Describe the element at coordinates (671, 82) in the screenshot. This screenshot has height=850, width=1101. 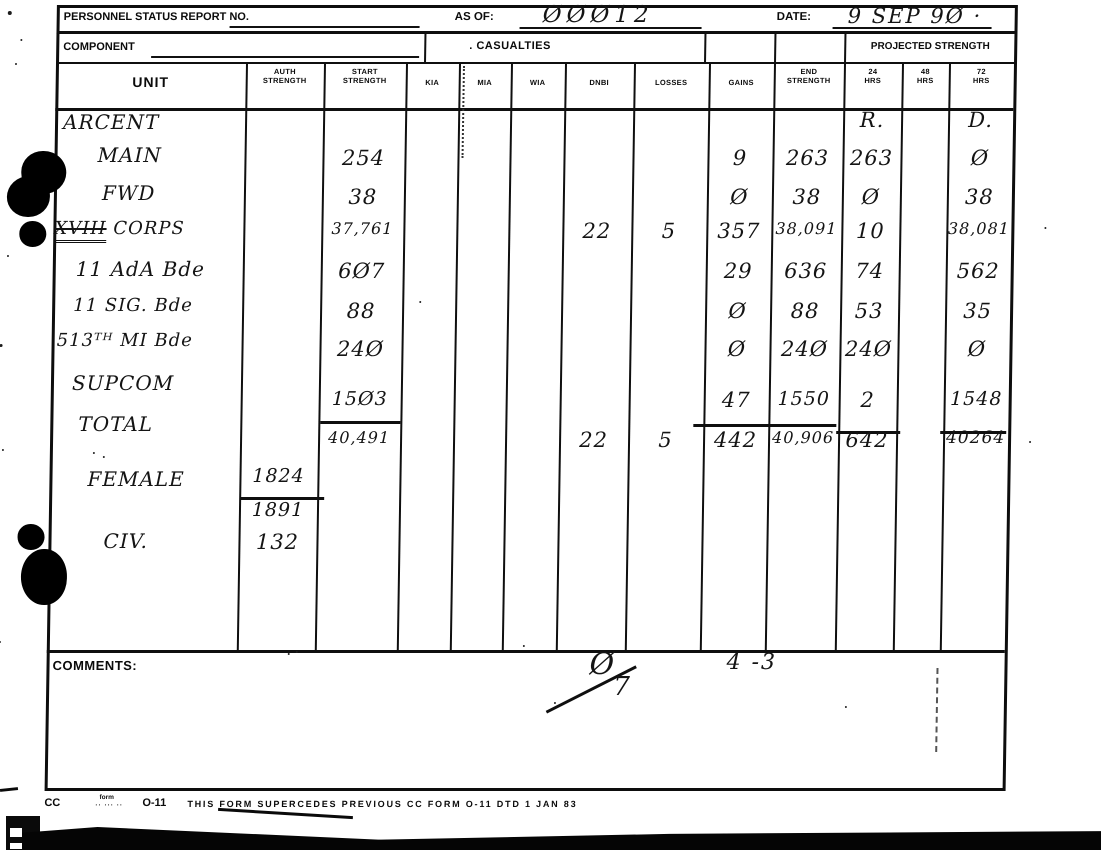
I see `column-header-losses: LOSSES` at that location.